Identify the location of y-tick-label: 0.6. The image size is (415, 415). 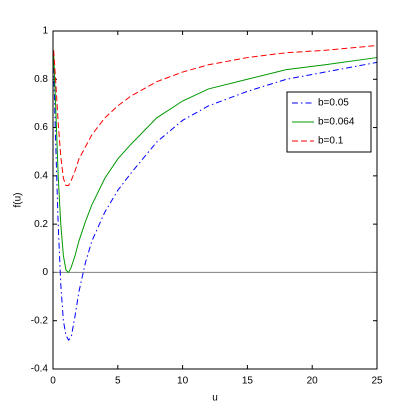
(41, 127).